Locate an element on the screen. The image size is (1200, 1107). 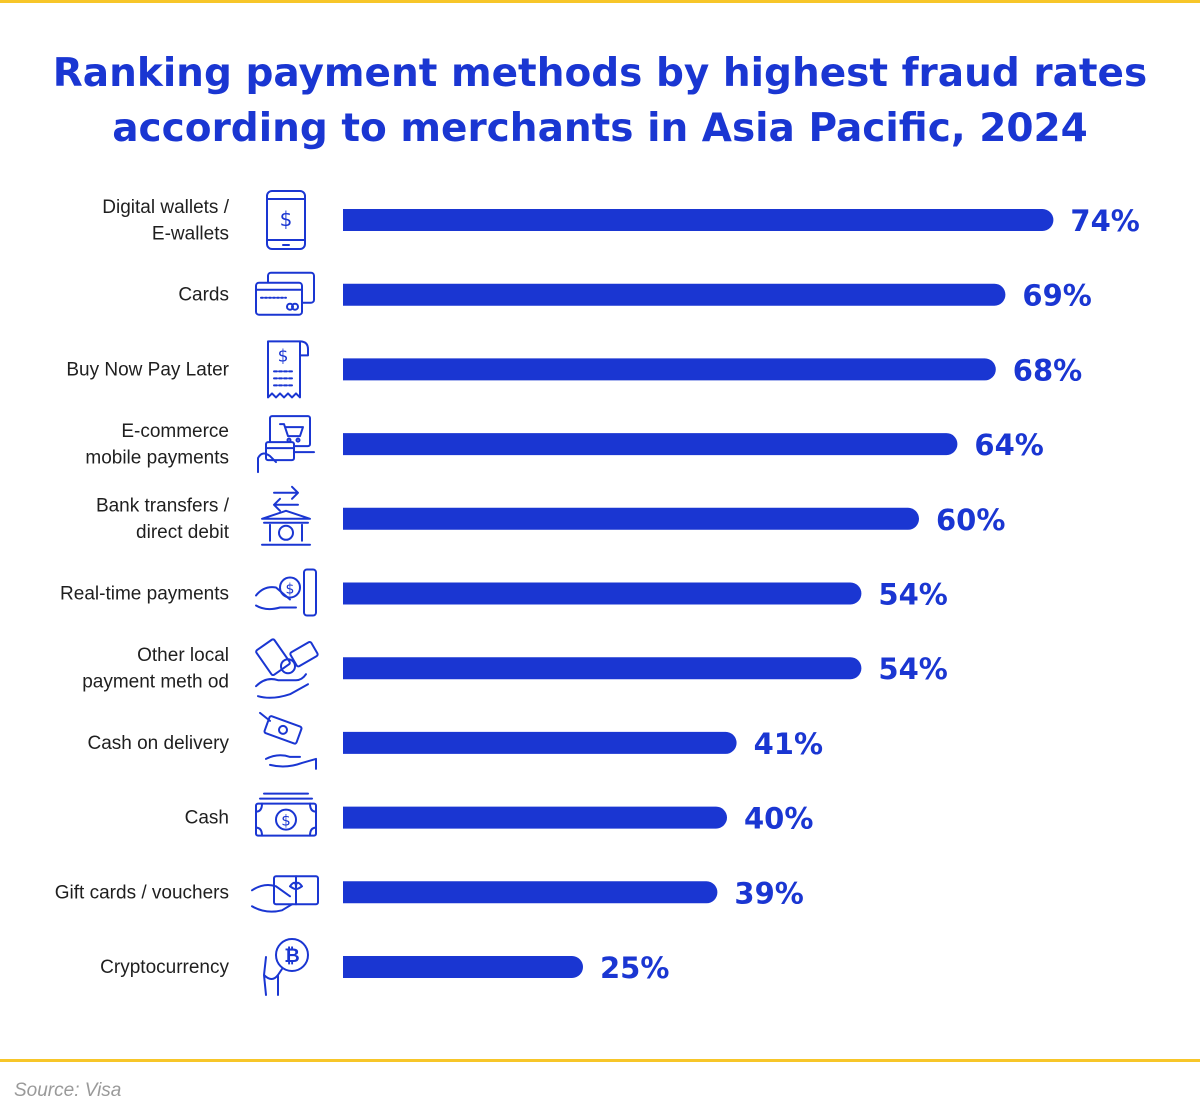
chart-row: Cash on delivery 41% is located at coordinates (455, 740).